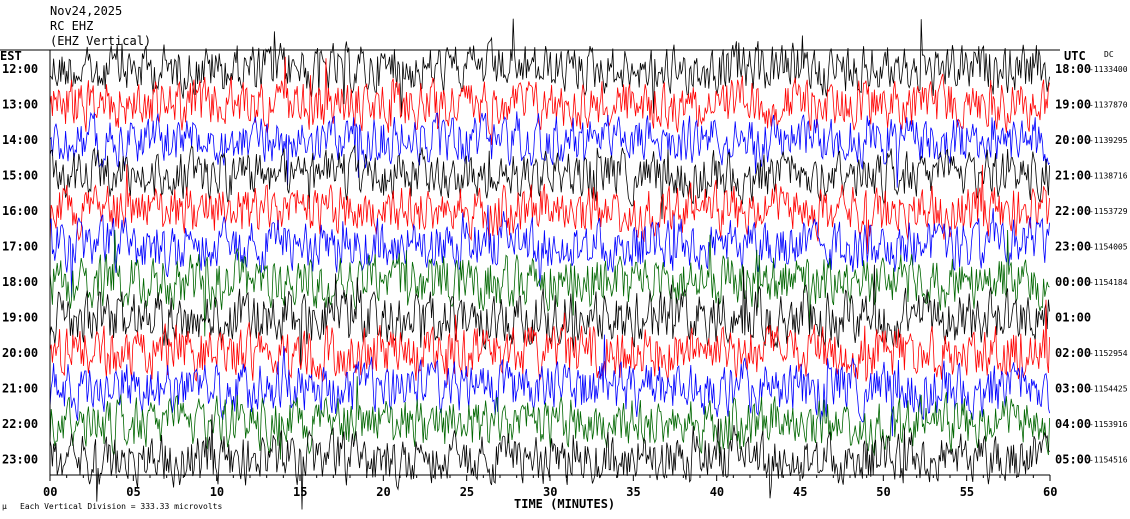  I want to click on utc-label-01:00: 01:00, so click(1073, 318).